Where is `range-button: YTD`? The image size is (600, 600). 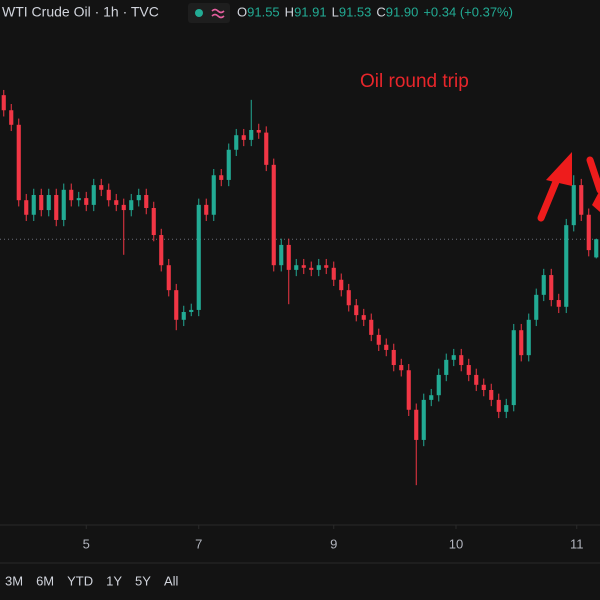
range-button: YTD is located at coordinates (80, 580).